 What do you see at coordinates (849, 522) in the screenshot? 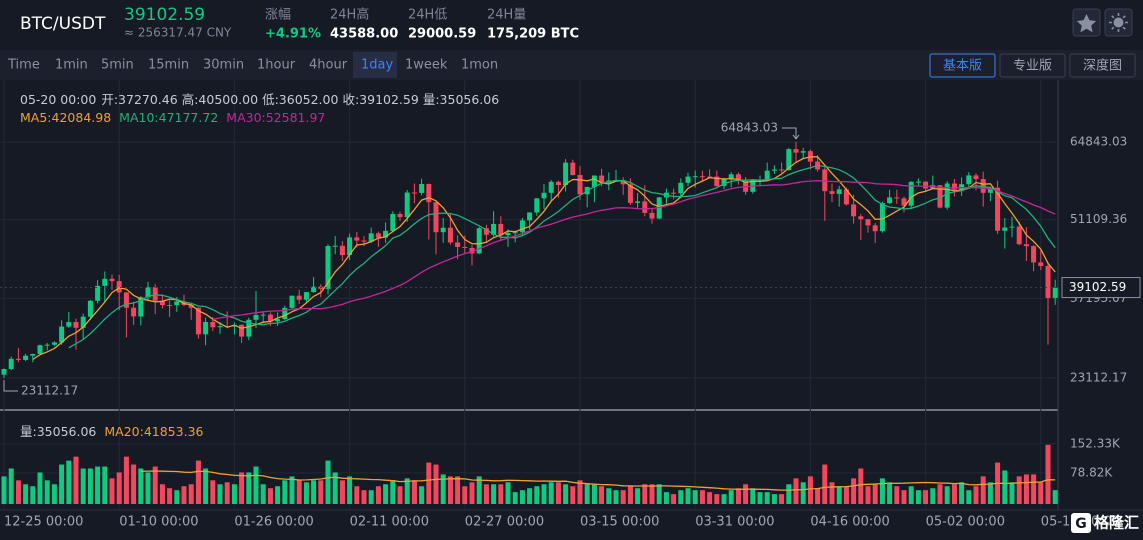
I see `x-tick-label: 04-16 00:00` at bounding box center [849, 522].